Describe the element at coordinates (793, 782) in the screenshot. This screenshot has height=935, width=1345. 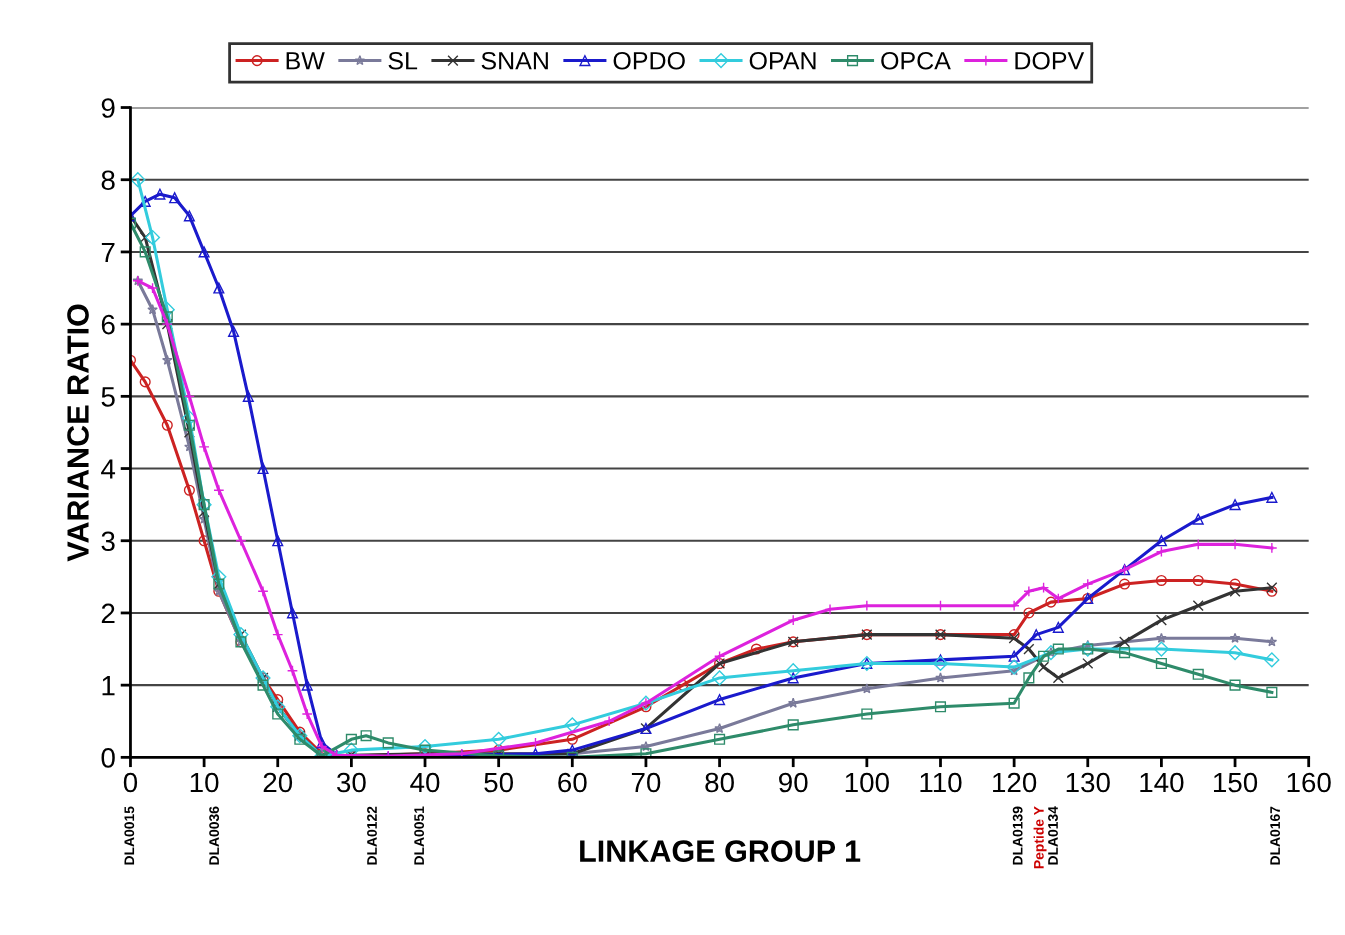
I see `x-tick-label: 90` at that location.